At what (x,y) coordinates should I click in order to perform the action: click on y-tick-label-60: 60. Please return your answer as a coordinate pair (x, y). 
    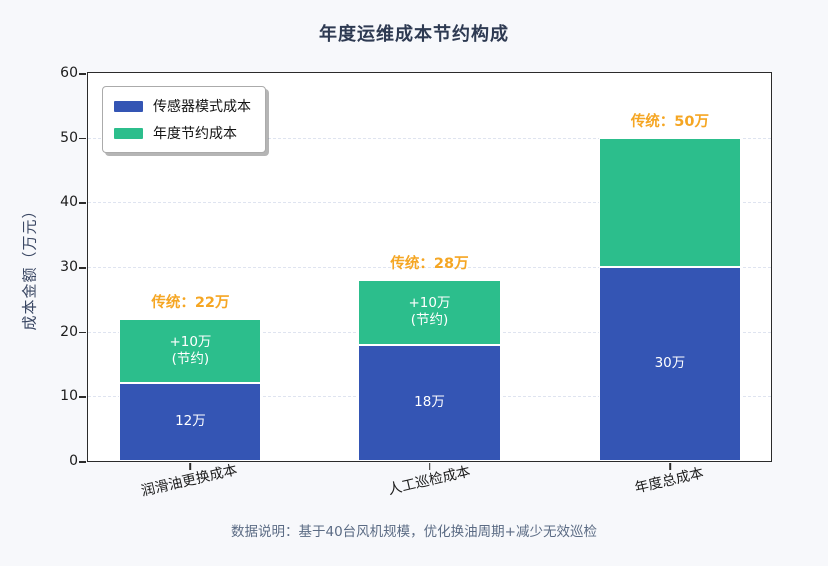
    Looking at the image, I should click on (69, 73).